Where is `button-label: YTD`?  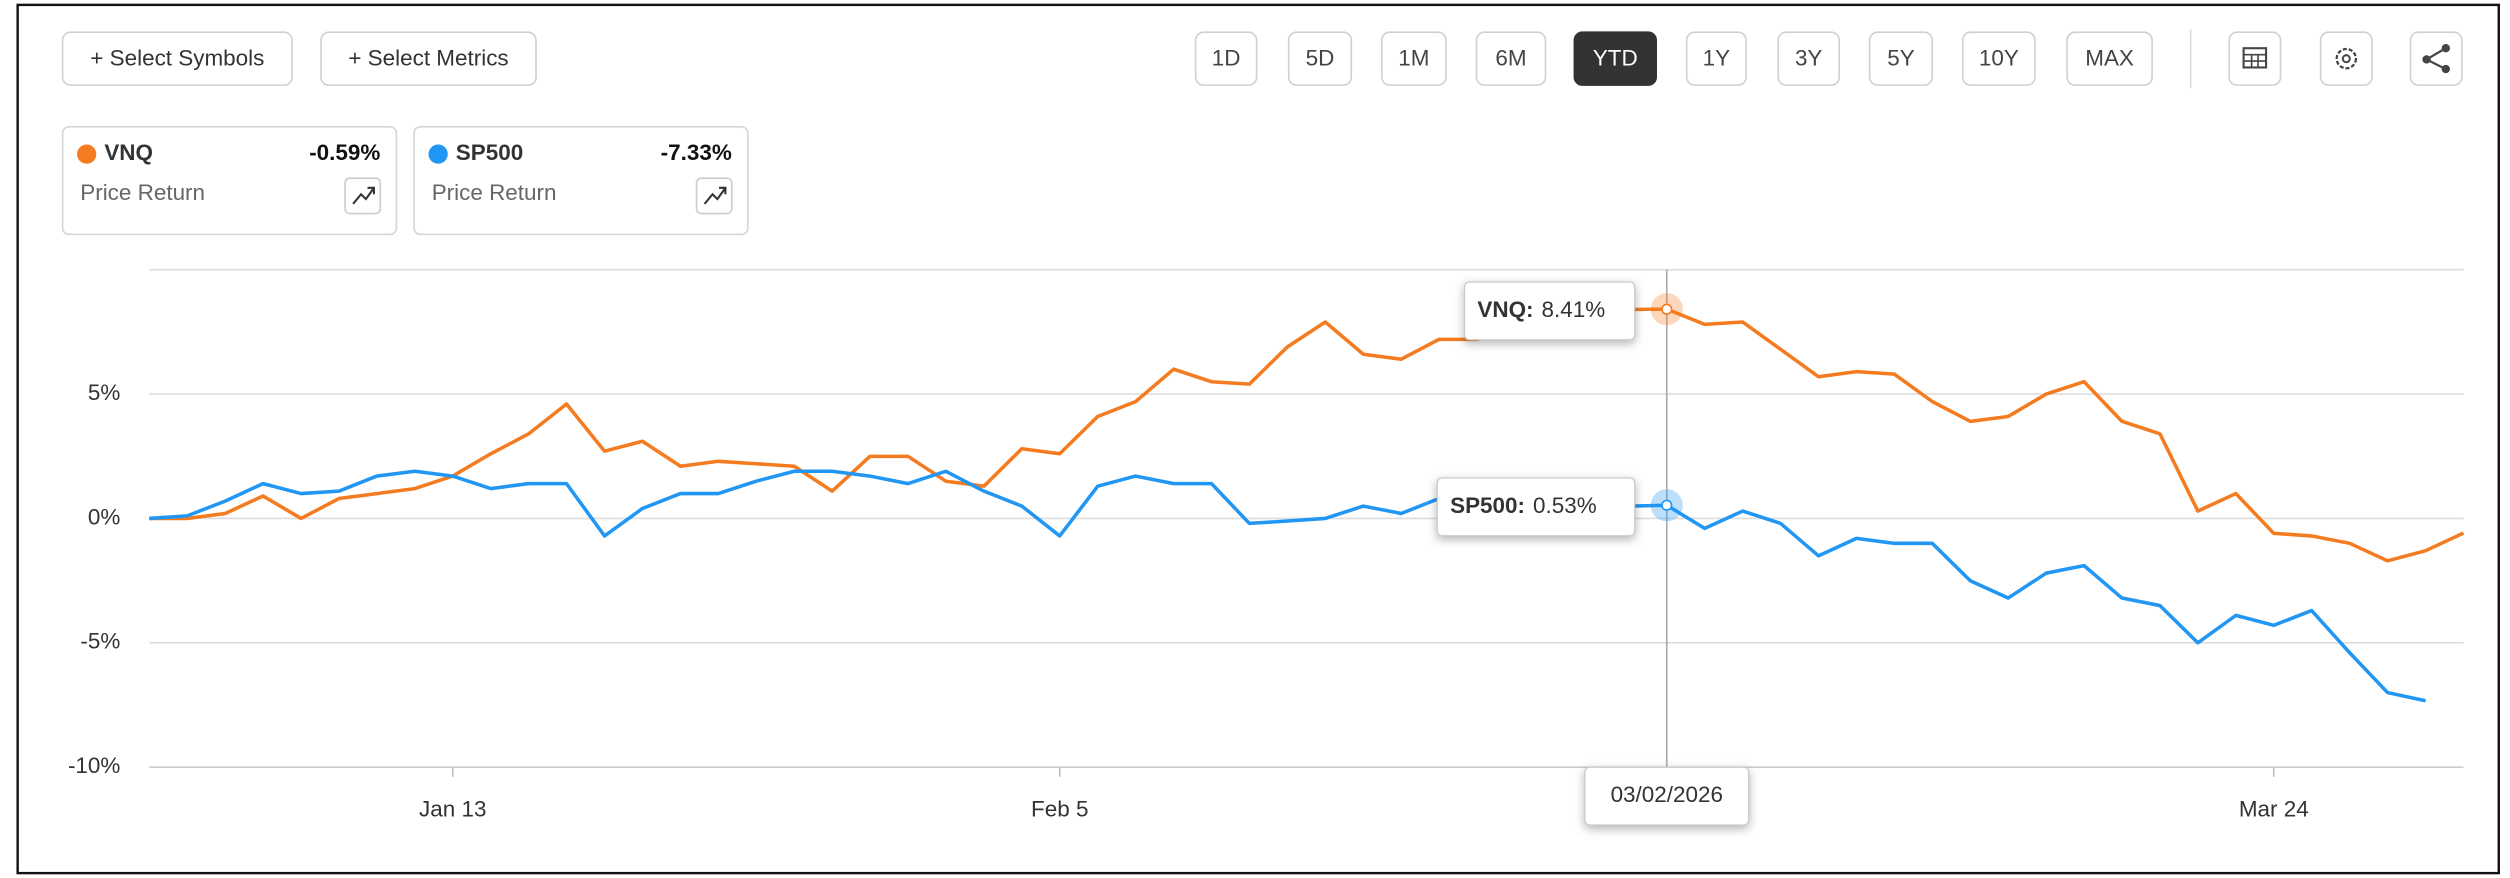
button-label: YTD is located at coordinates (1615, 57).